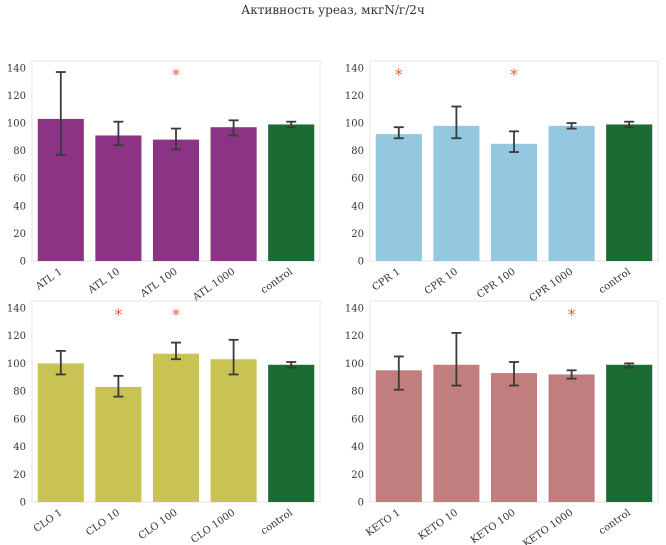 This screenshot has height=545, width=666. Describe the element at coordinates (333, 10) in the screenshot. I see `figure-title: Активность уреаз, мкгN/г/2ч` at that location.